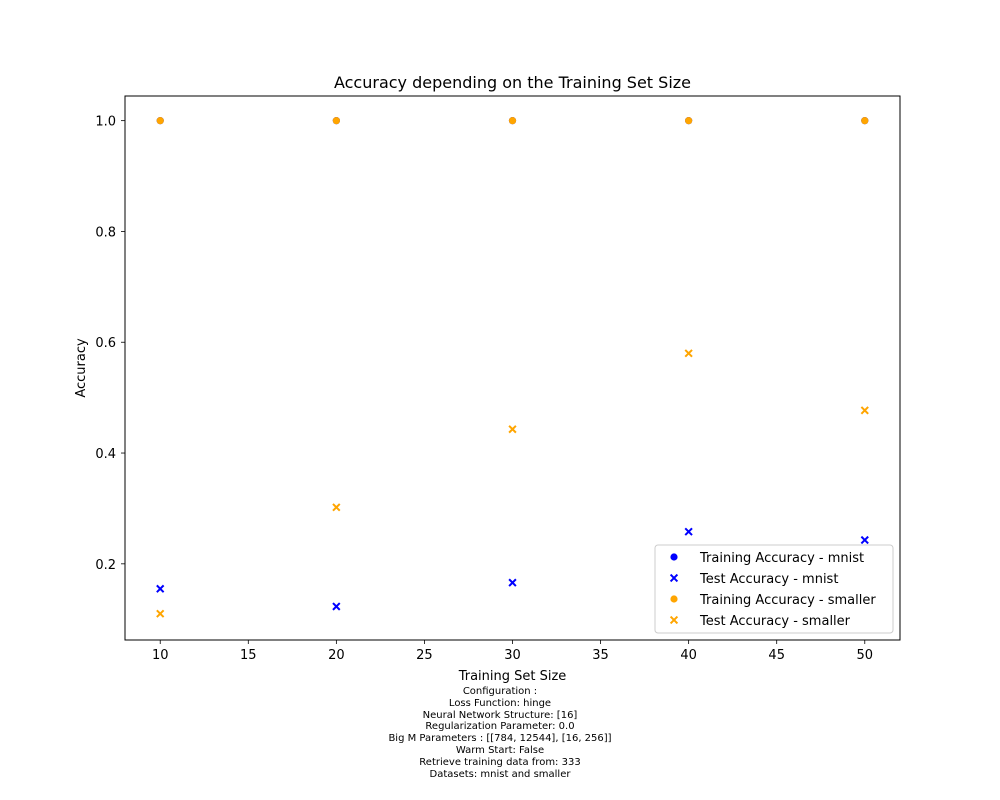 The width and height of the screenshot is (1000, 800). What do you see at coordinates (424, 655) in the screenshot?
I see `x-tick-label: 25` at bounding box center [424, 655].